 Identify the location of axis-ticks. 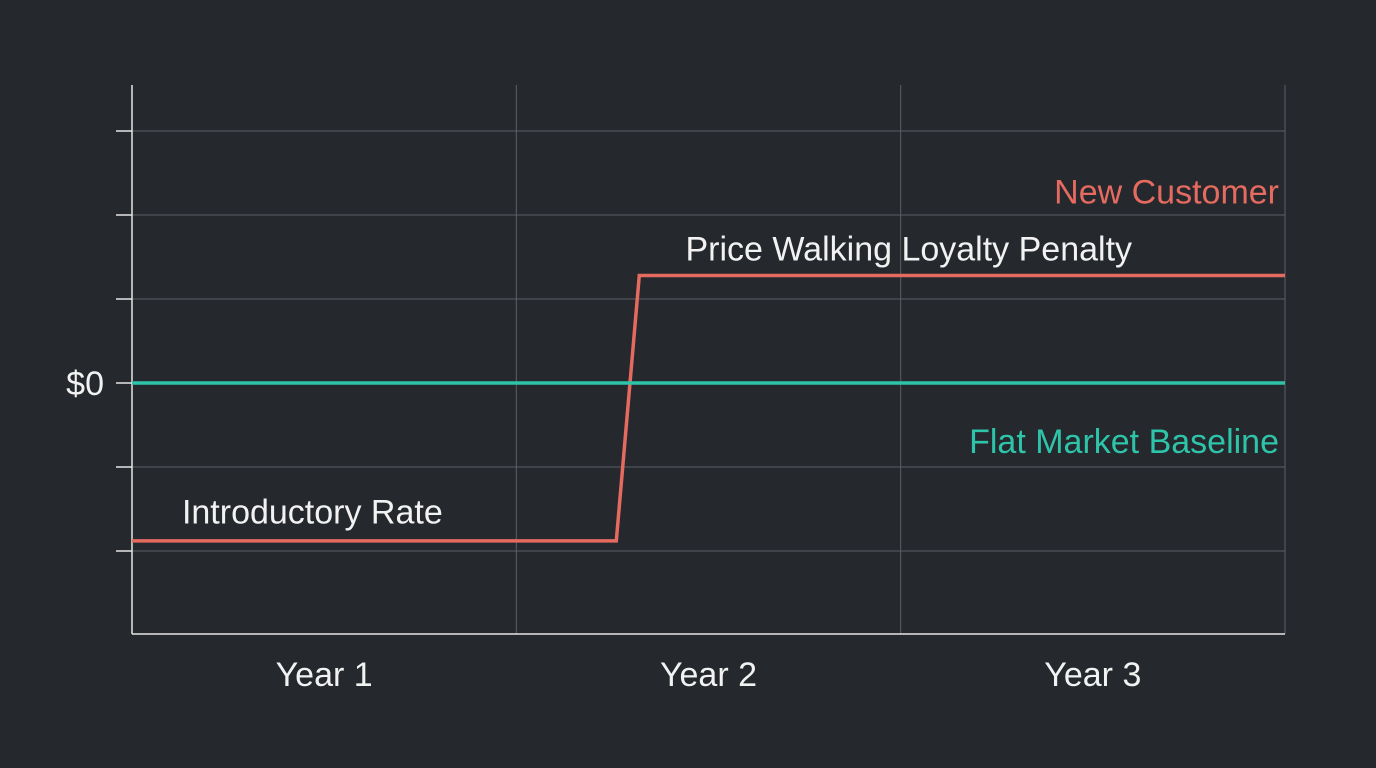
(124, 341).